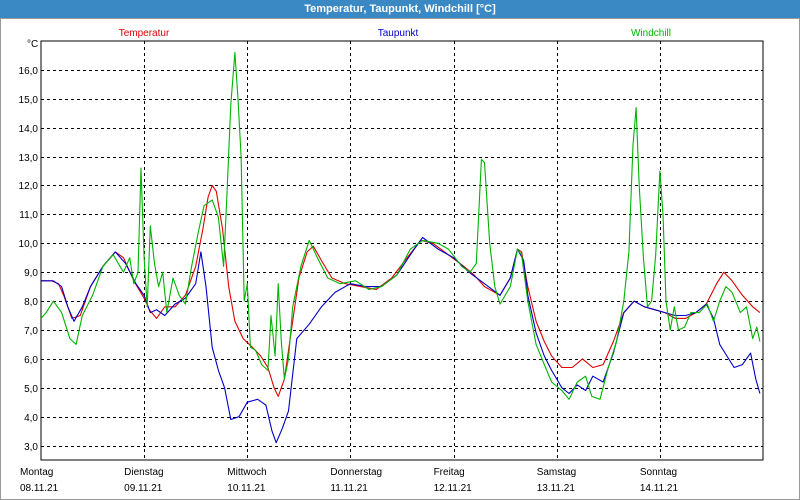 This screenshot has height=500, width=800. Describe the element at coordinates (143, 488) in the screenshot. I see `x-tick-date-label: 09.11.21` at that location.